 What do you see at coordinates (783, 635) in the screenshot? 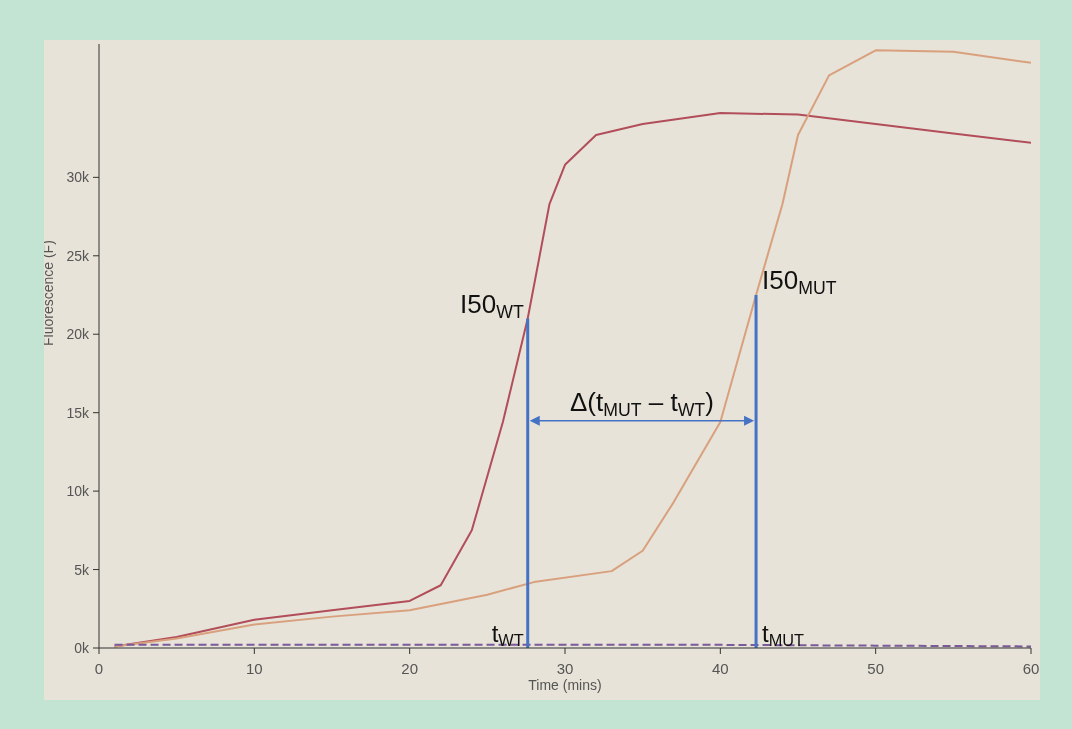
I see `ref-line-label: t$_{MUT}$` at bounding box center [783, 635].